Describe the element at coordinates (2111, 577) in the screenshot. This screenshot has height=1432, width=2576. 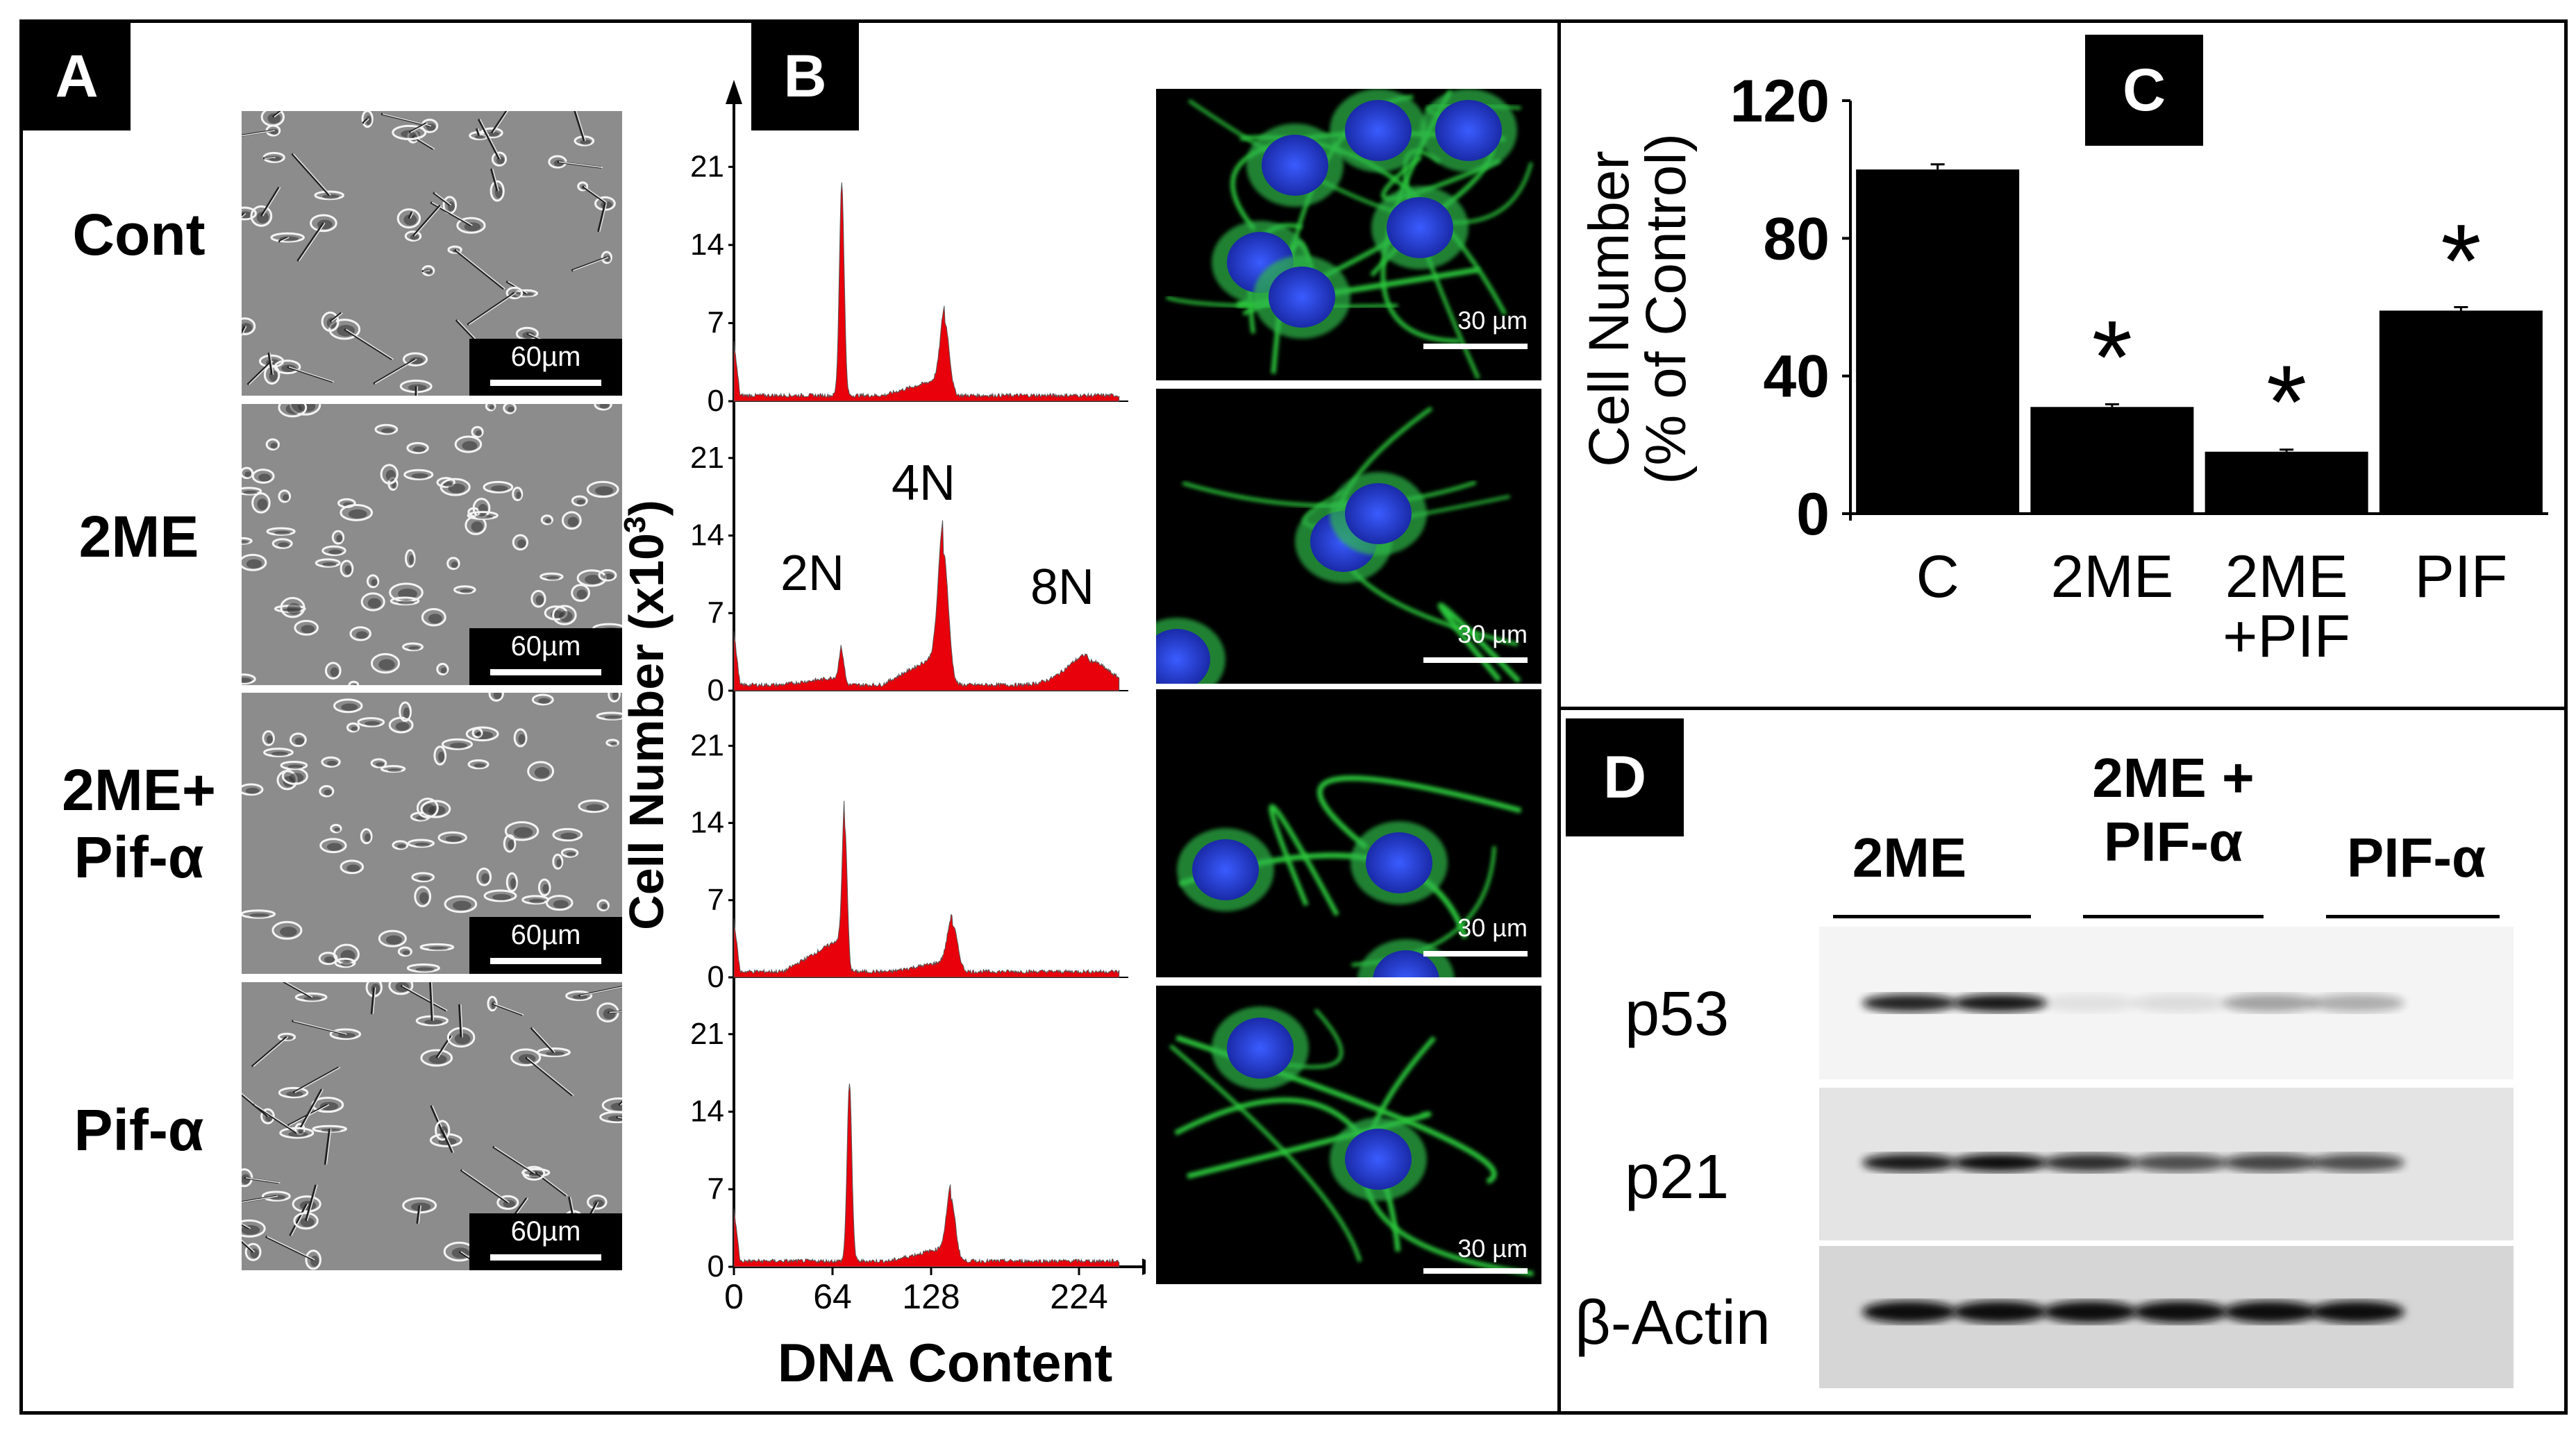
I see `category-label: 2ME` at that location.